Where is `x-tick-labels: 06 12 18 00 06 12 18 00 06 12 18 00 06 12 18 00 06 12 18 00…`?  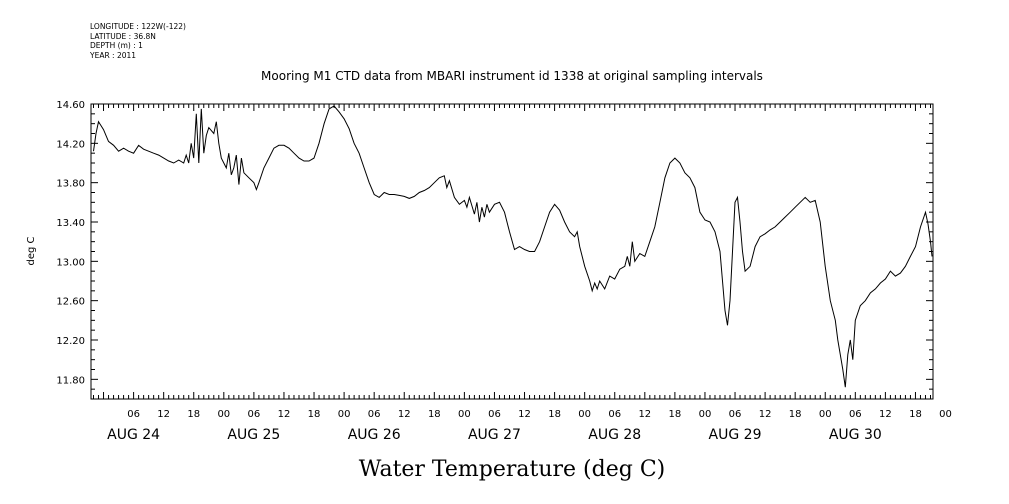
x-tick-labels: 06 12 18 00 06 12 18 00 06 12 18 00 06 12 18 00 06 12 18 00… is located at coordinates (539, 414).